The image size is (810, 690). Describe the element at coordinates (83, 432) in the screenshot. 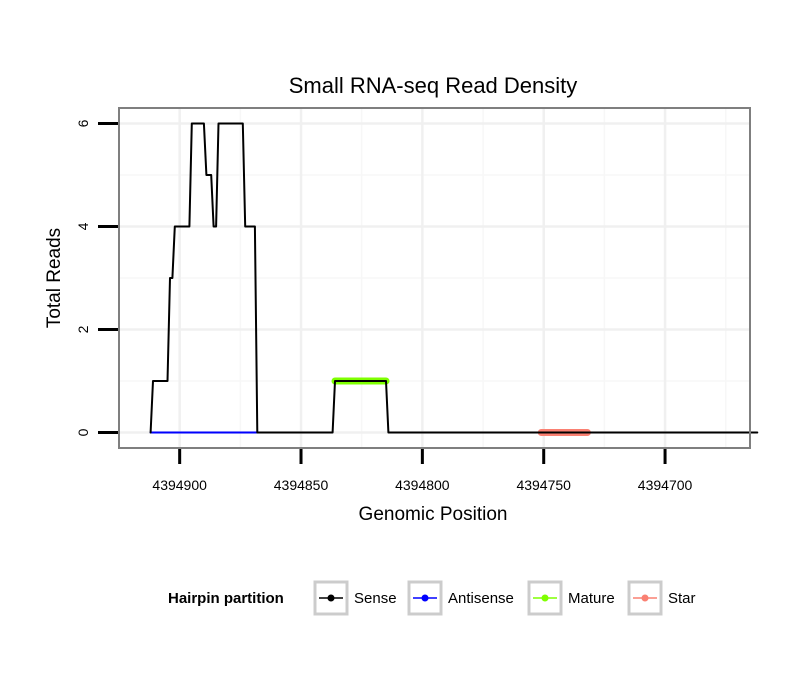

I see `y-tick-label: 0` at that location.